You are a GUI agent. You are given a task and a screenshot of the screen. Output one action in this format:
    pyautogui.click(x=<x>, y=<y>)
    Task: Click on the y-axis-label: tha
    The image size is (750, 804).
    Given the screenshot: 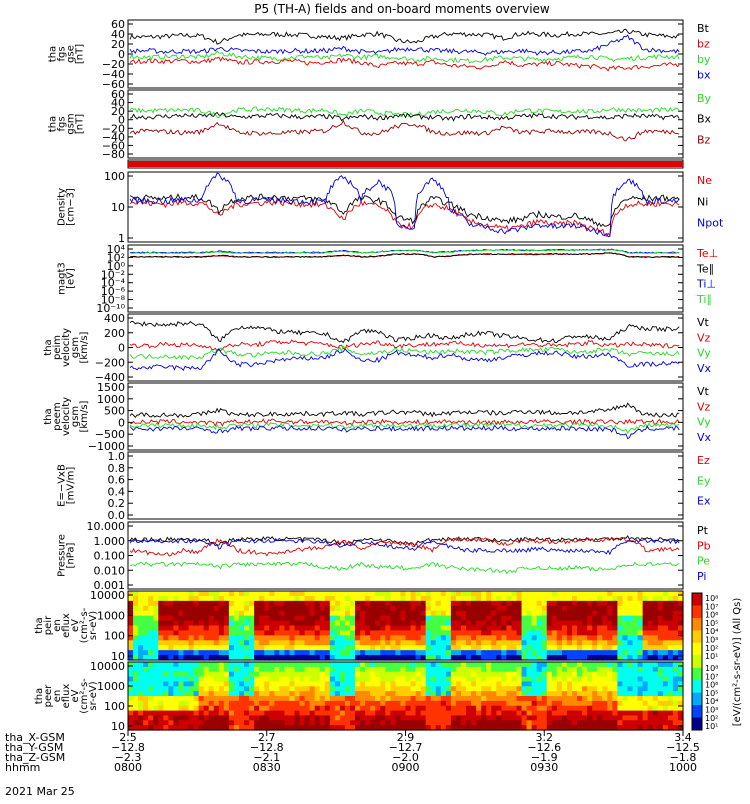 What is the action you would take?
    pyautogui.click(x=39, y=696)
    